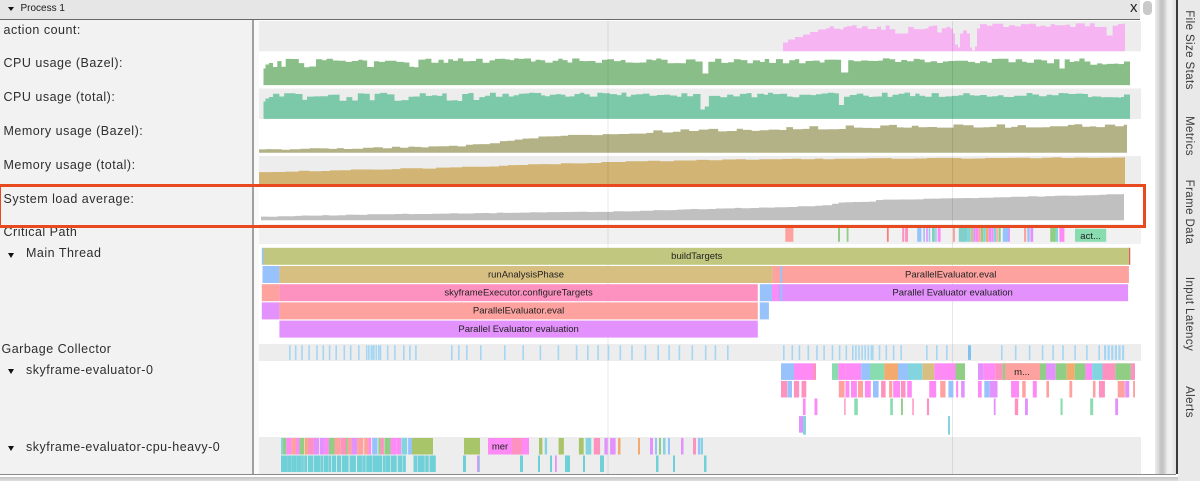 The width and height of the screenshot is (1200, 481). What do you see at coordinates (500, 446) in the screenshot?
I see `svg-text: mer` at bounding box center [500, 446].